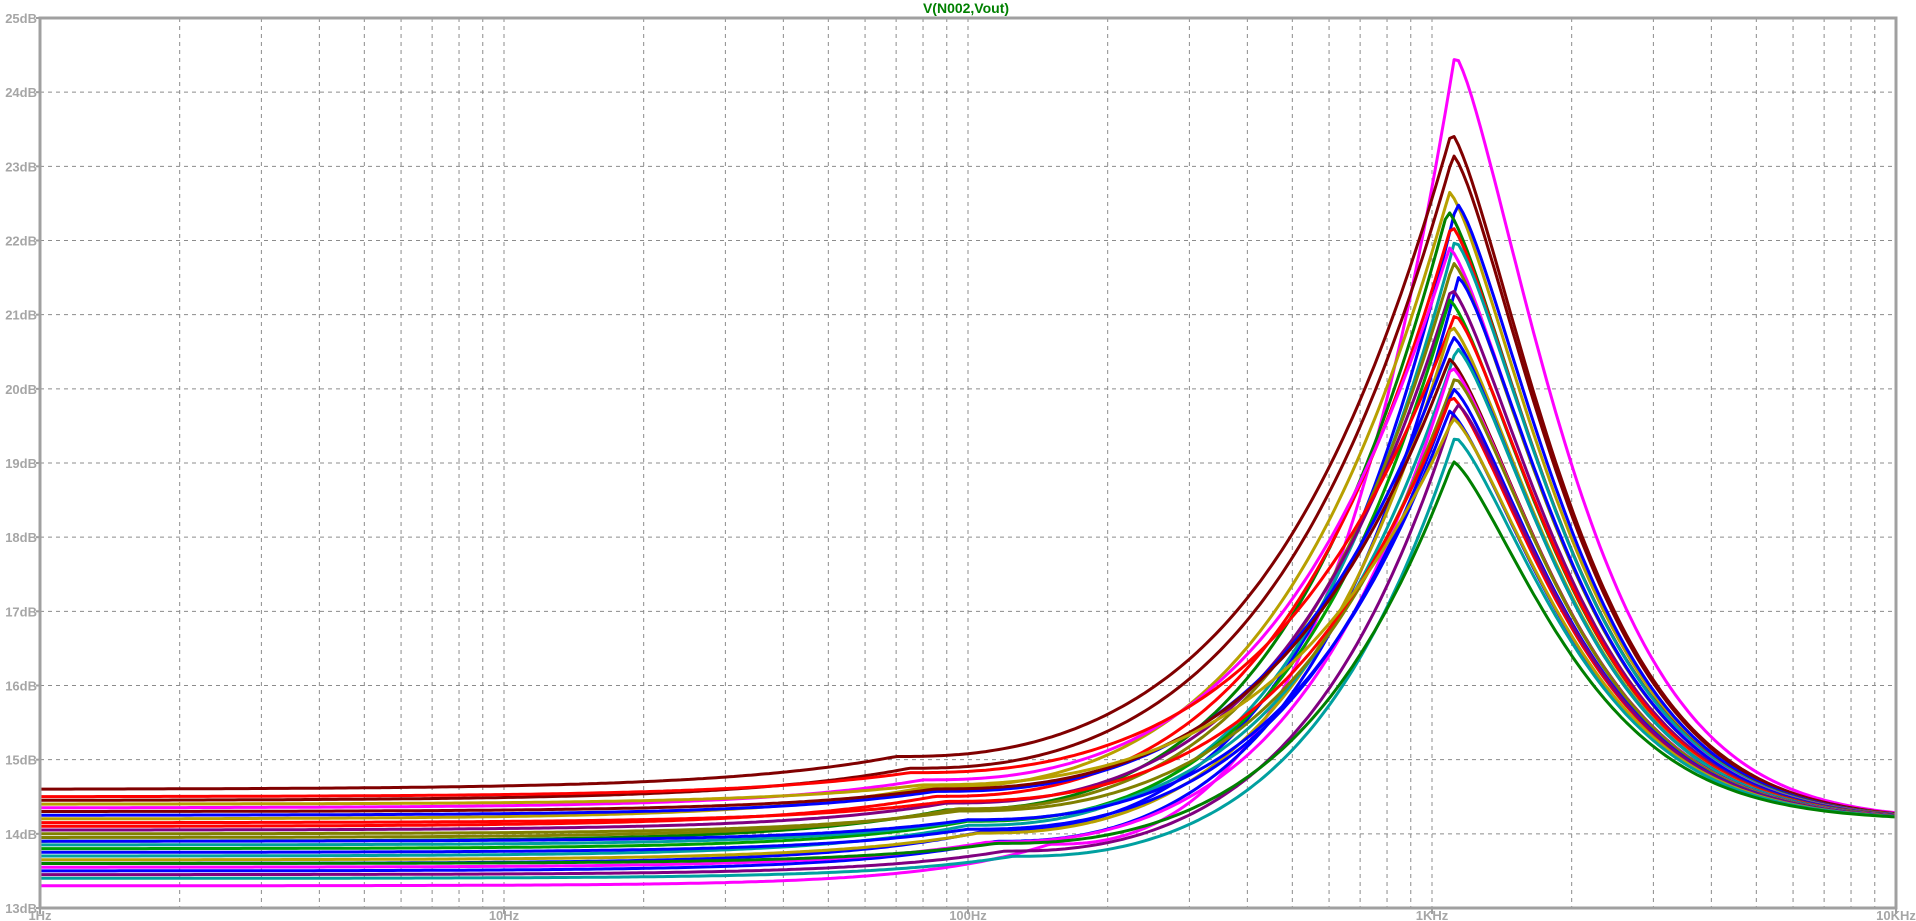 The image size is (1916, 921). I want to click on trace-title: V(N002,Vout), so click(966, 8).